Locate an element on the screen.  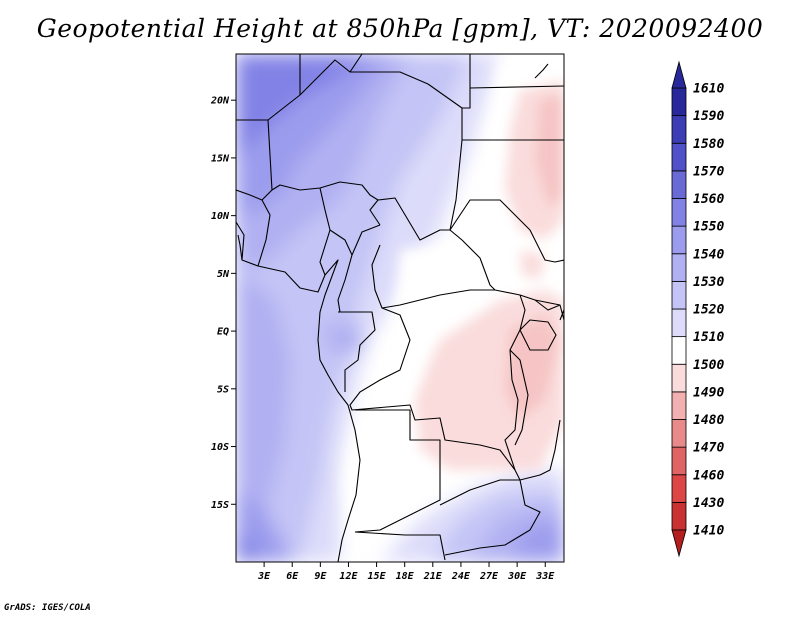
colorbar-label: 1590 is located at coordinates (708, 116).